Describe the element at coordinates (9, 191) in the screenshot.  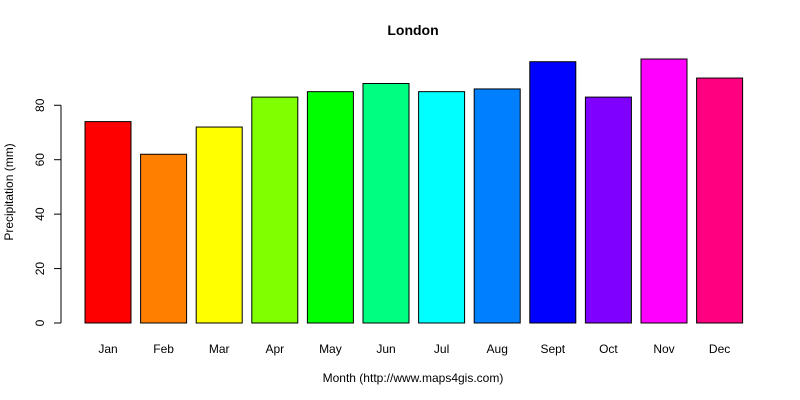
I see `y-axis-title: Precipitation (mm)` at that location.